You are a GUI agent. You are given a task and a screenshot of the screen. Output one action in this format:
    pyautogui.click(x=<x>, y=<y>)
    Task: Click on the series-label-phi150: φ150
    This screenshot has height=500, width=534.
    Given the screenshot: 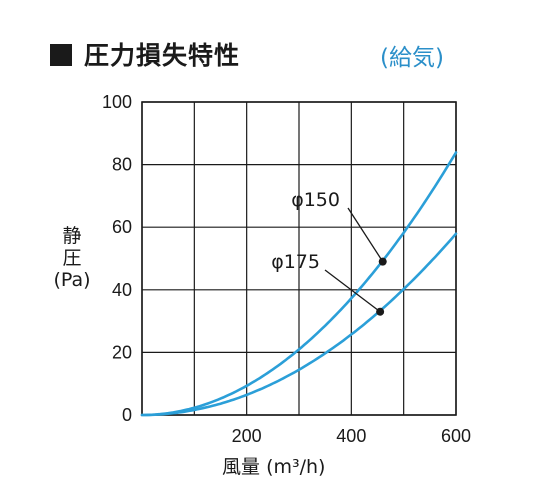 What is the action you would take?
    pyautogui.click(x=315, y=200)
    